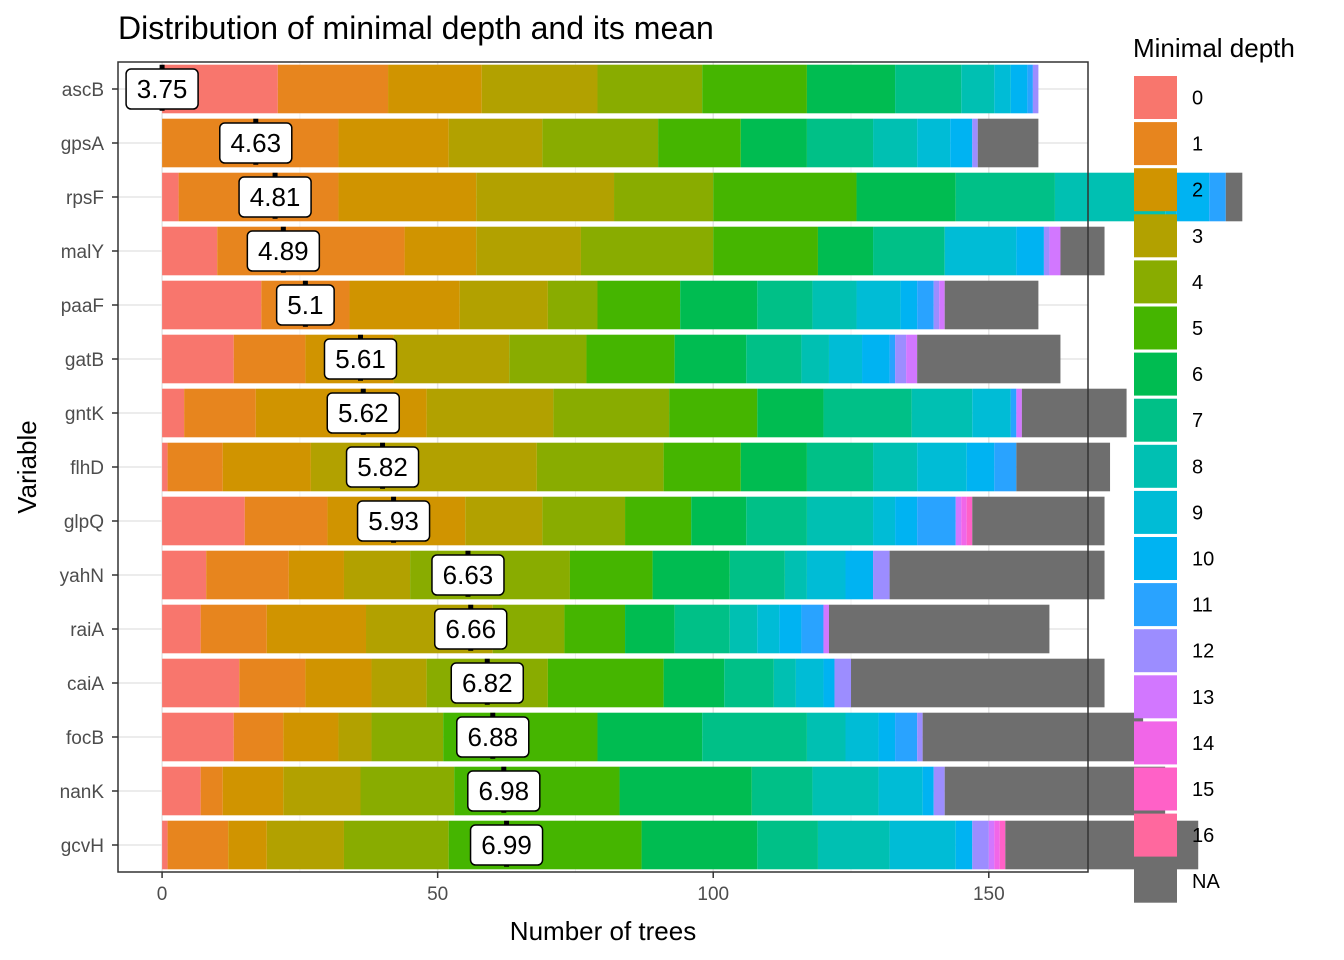 Image resolution: width=1344 pixels, height=960 pixels. What do you see at coordinates (85, 738) in the screenshot?
I see `y-tick-label: focB` at bounding box center [85, 738].